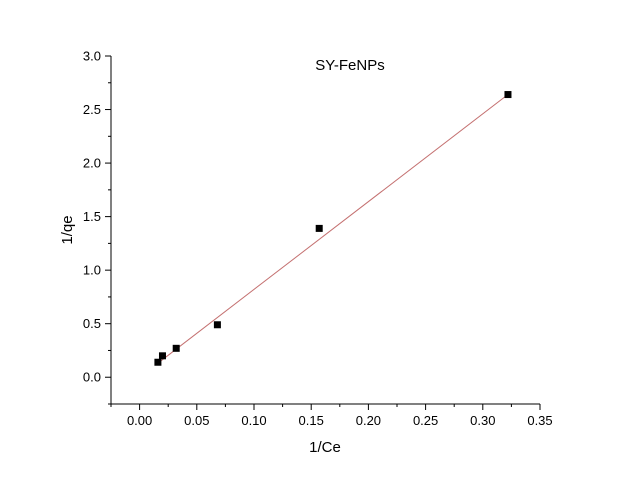 The height and width of the screenshot is (484, 626). What do you see at coordinates (325, 447) in the screenshot?
I see `x-axis-title: 1/Ce` at bounding box center [325, 447].